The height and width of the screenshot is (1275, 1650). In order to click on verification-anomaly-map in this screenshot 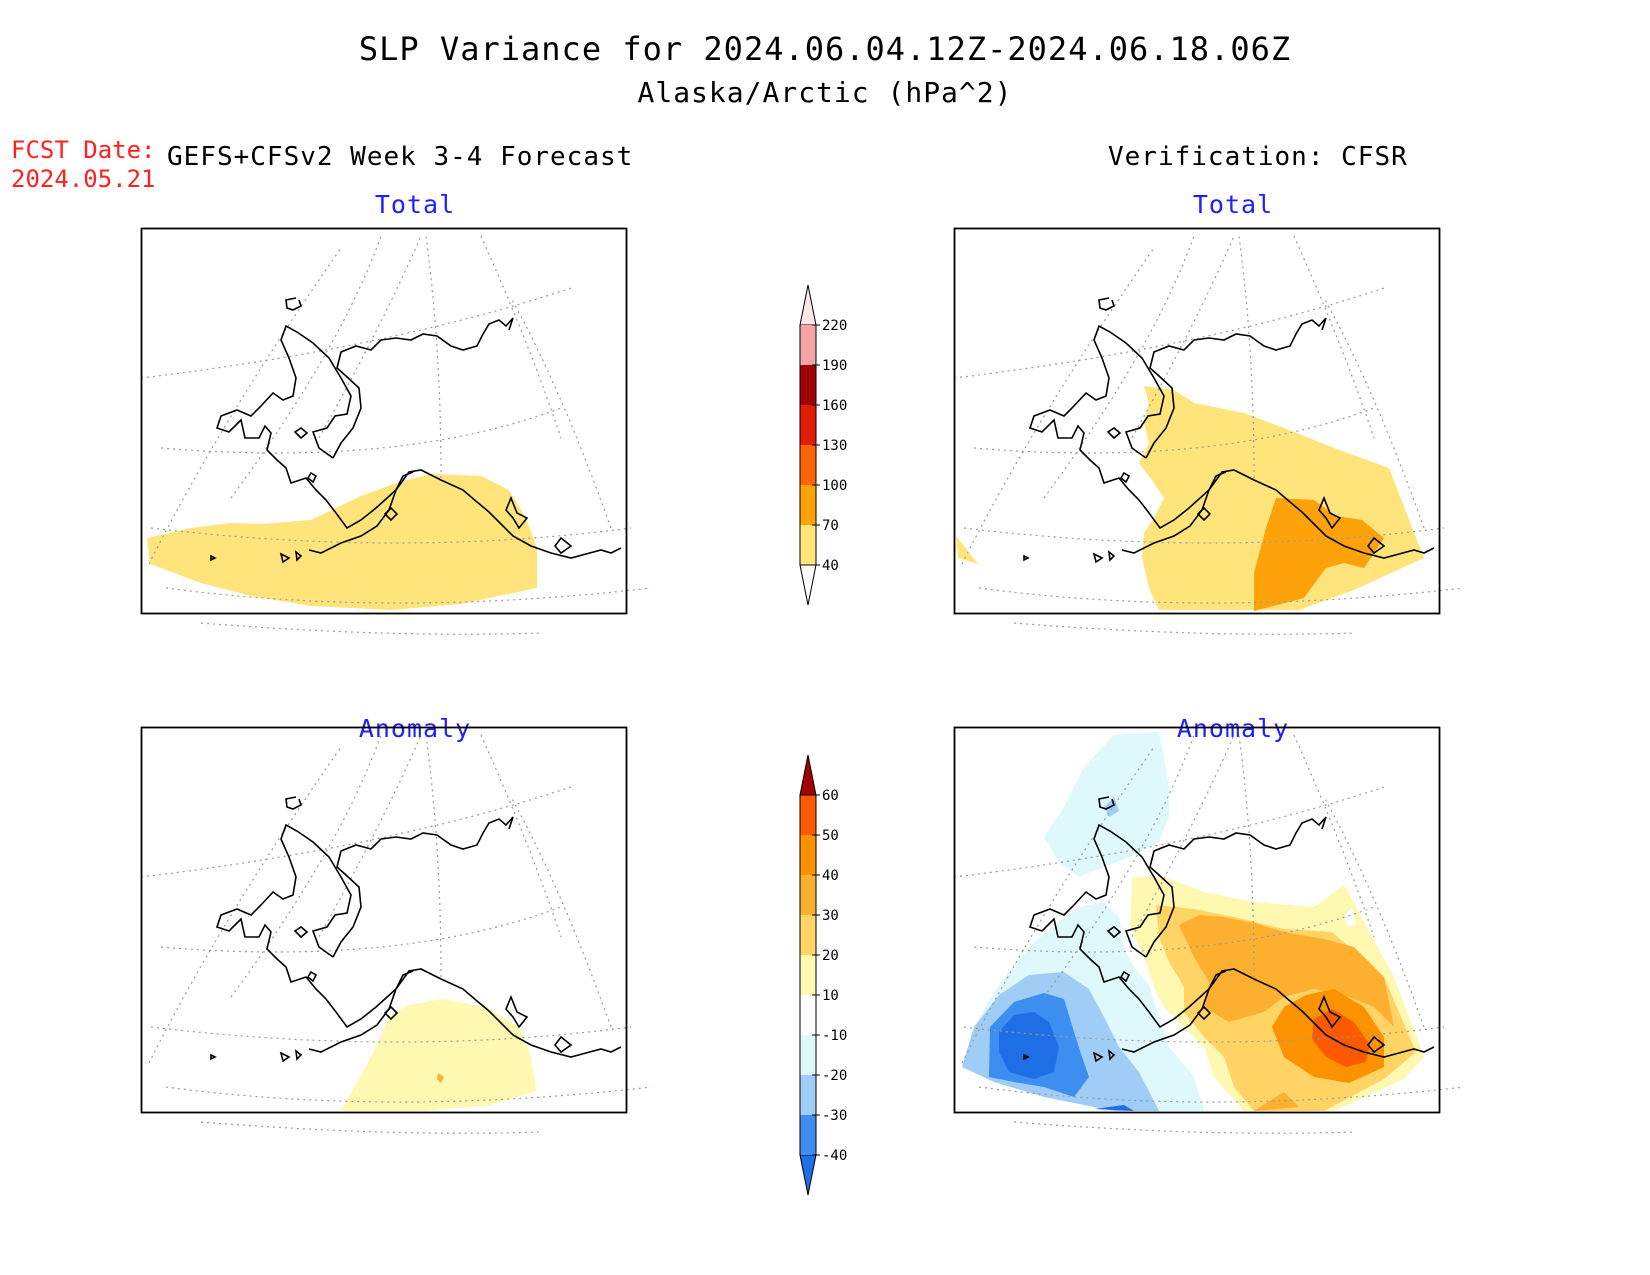, I will do `click(1209, 930)`.